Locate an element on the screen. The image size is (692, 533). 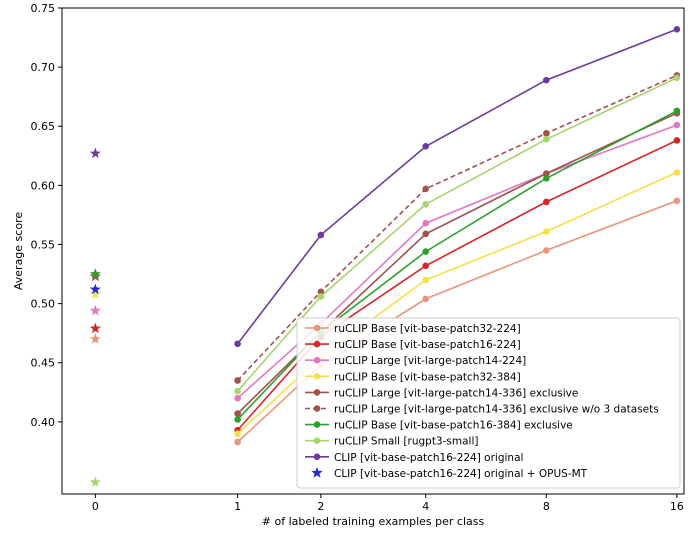
legend-item: ruCLIP Large [vit-large-patch14-224] is located at coordinates (415, 361).